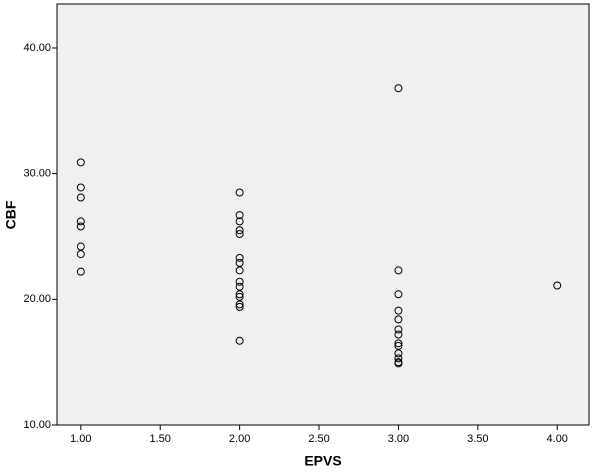  What do you see at coordinates (37, 48) in the screenshot?
I see `y-tick-label: 40.00` at bounding box center [37, 48].